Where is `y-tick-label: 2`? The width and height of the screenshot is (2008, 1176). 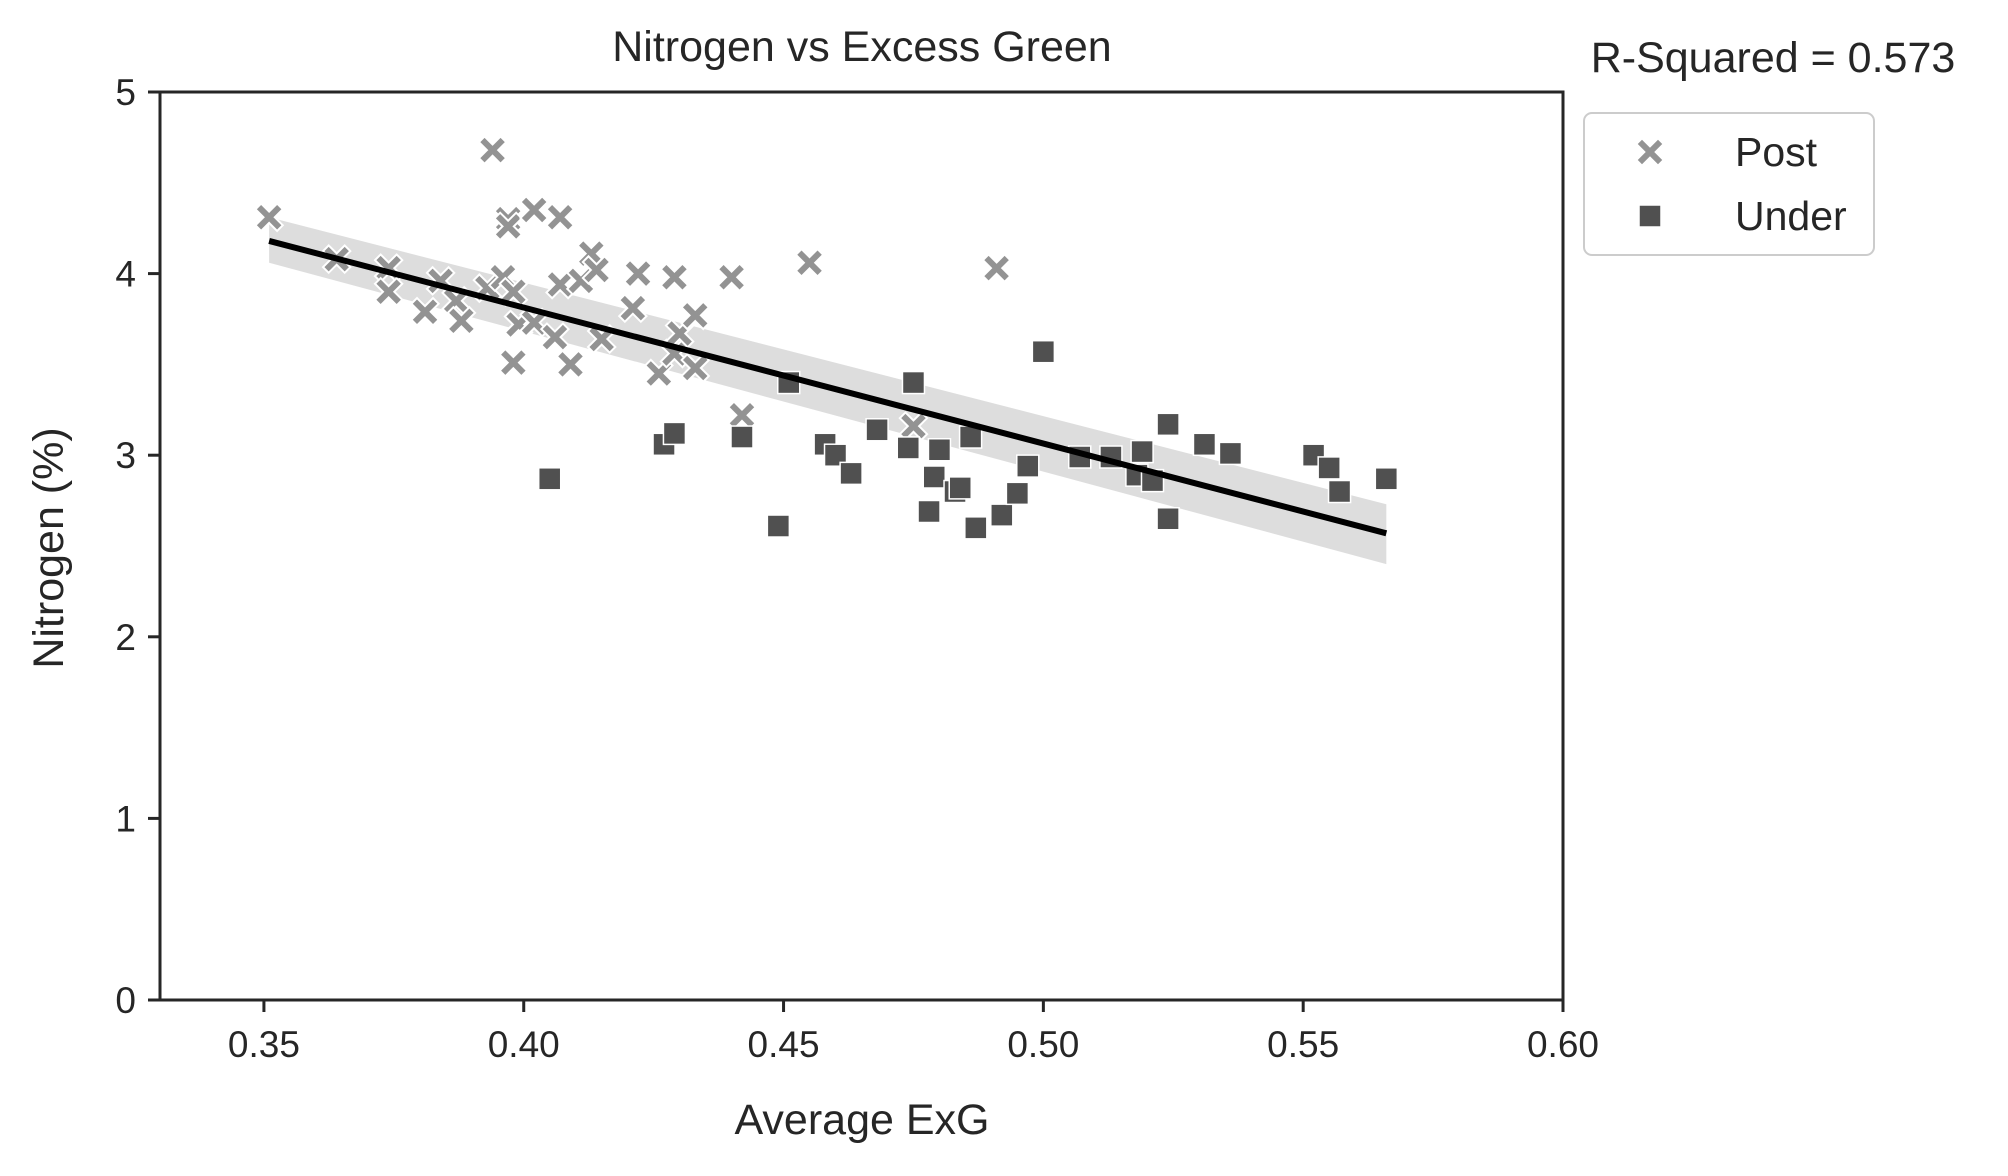
y-tick-label: 2 is located at coordinates (125, 637).